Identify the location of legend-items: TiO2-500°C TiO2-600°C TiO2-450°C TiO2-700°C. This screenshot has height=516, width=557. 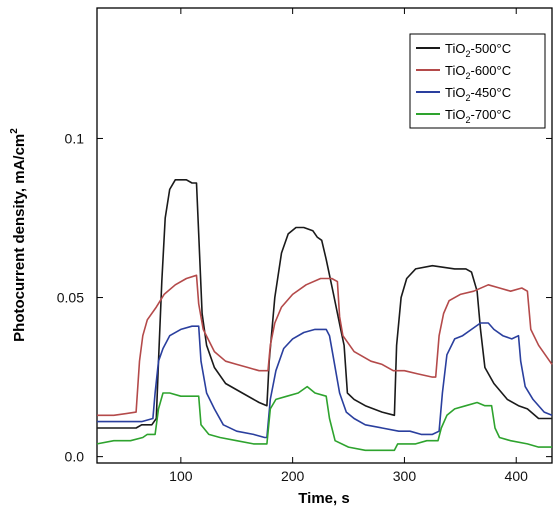
(463, 83).